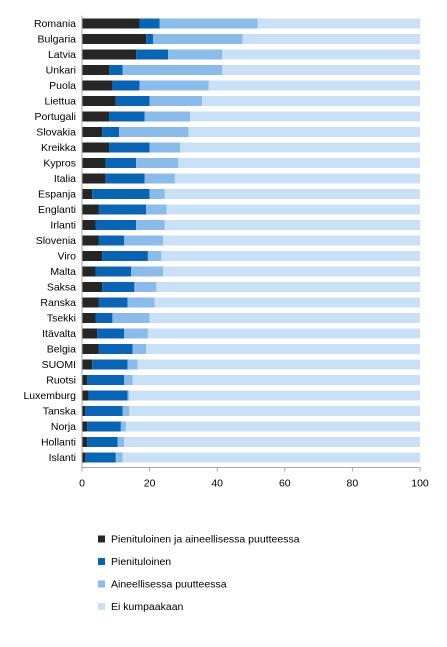 The height and width of the screenshot is (647, 447). Describe the element at coordinates (58, 443) in the screenshot. I see `category-label: Hollanti` at that location.